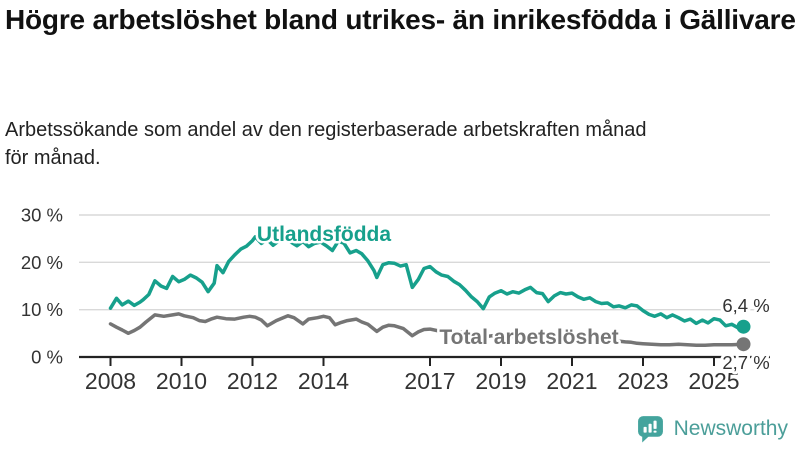 The image size is (800, 450). I want to click on y-axis-tick-label: 20 %, so click(42, 262).